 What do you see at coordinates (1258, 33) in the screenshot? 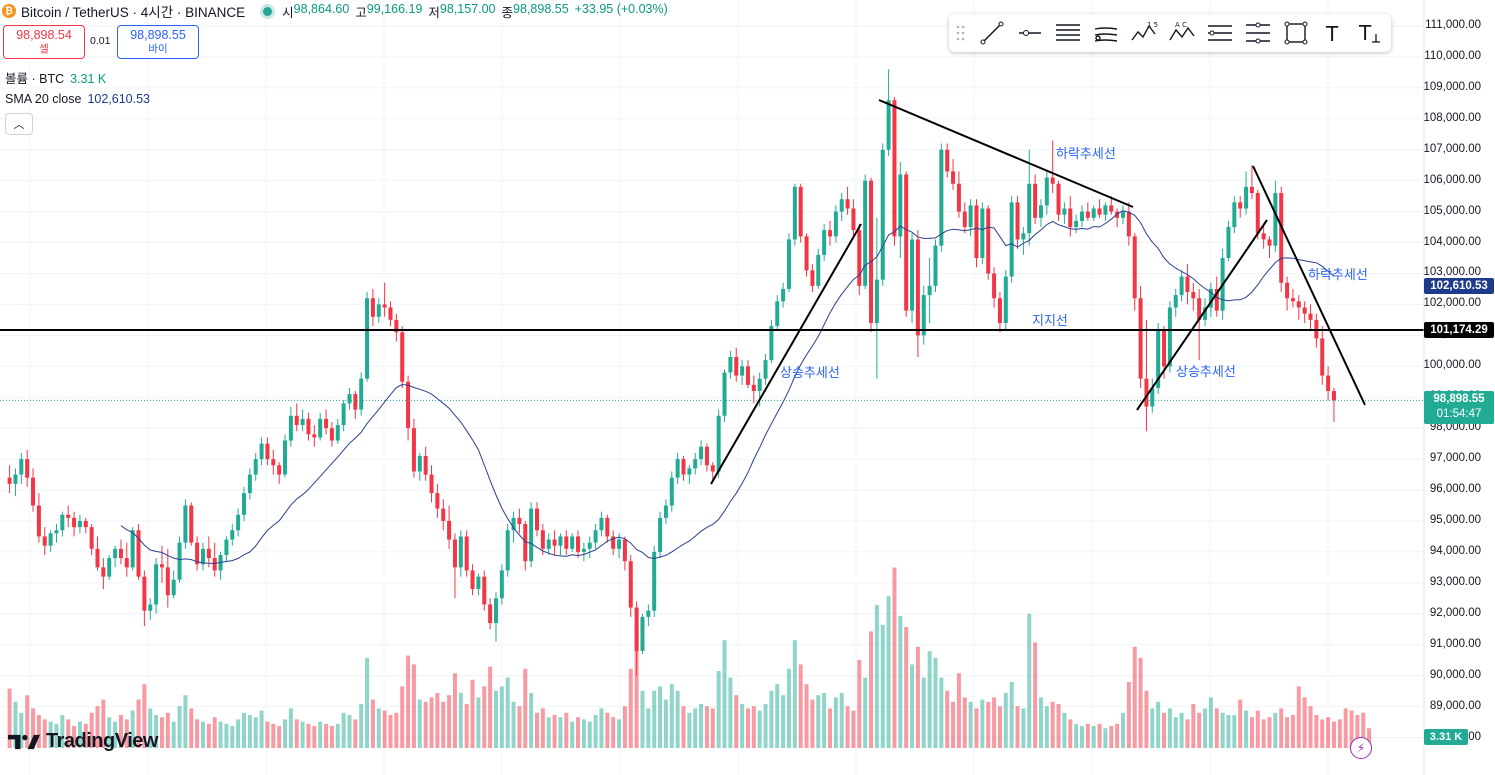
I see `long-position-icon` at bounding box center [1258, 33].